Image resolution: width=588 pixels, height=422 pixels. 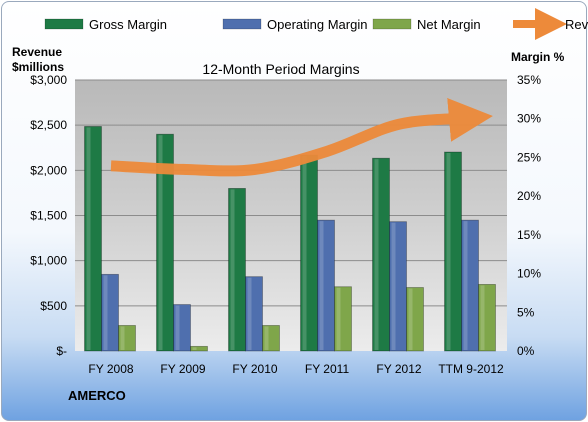 What do you see at coordinates (471, 369) in the screenshot?
I see `category-label: TTM 9-2012` at bounding box center [471, 369].